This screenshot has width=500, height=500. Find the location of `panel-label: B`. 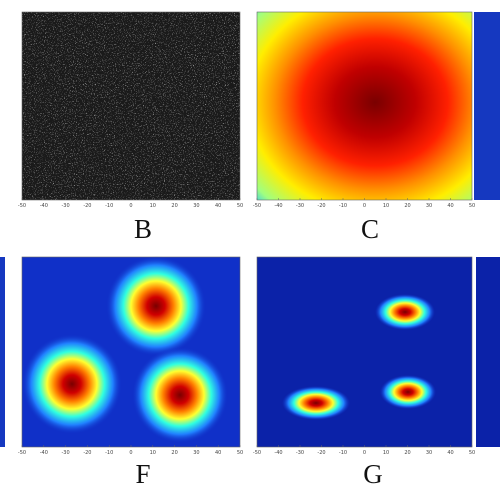

panel-label: B is located at coordinates (143, 229).